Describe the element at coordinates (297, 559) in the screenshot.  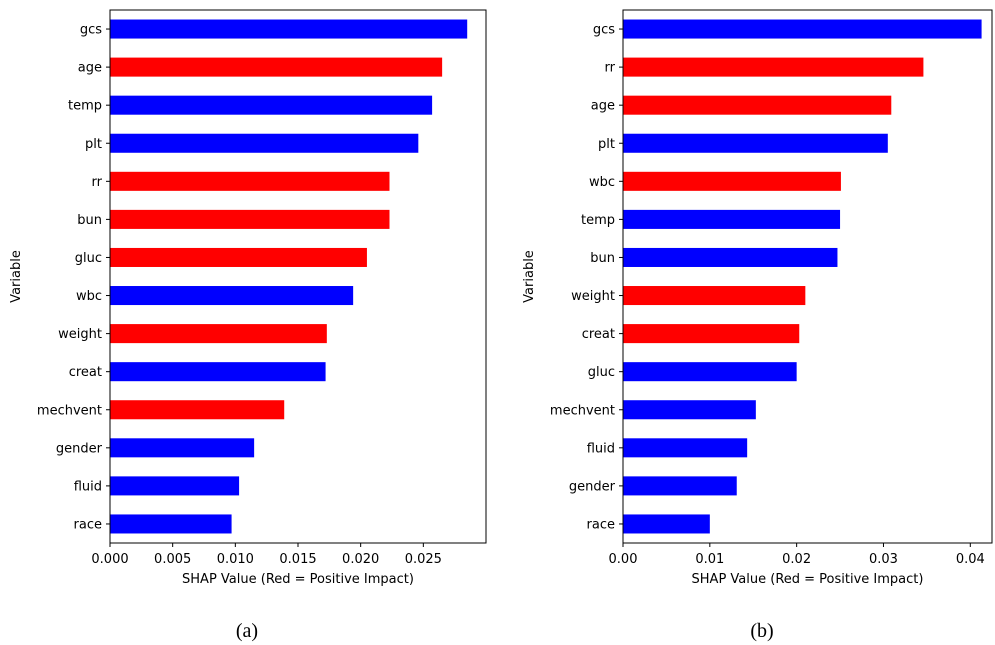
I see `xtick-label: 0.015` at that location.